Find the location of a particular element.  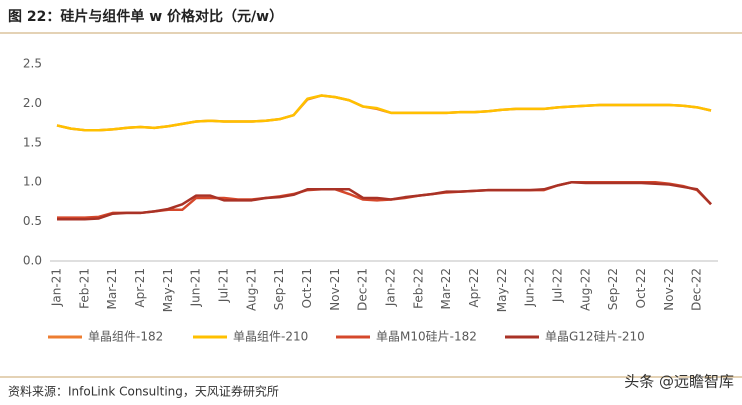

source: 资料来源：InfoLink Consulting，天风证券研究所 is located at coordinates (143, 391).